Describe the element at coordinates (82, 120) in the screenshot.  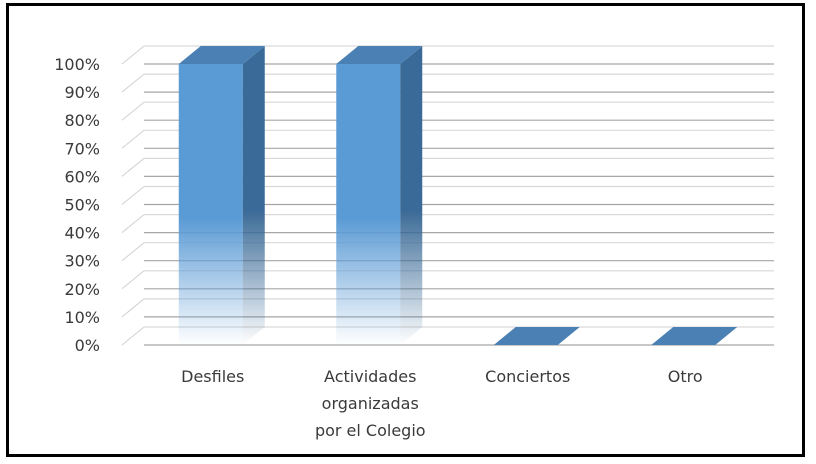
I see `y-tick-label: 80%` at that location.